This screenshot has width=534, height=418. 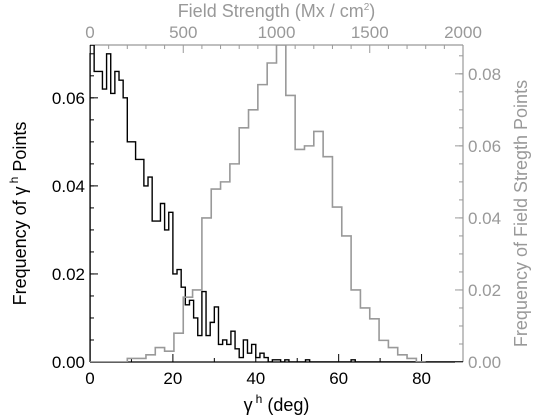 I want to click on x-top-tick-label: 1500, so click(x=370, y=32).